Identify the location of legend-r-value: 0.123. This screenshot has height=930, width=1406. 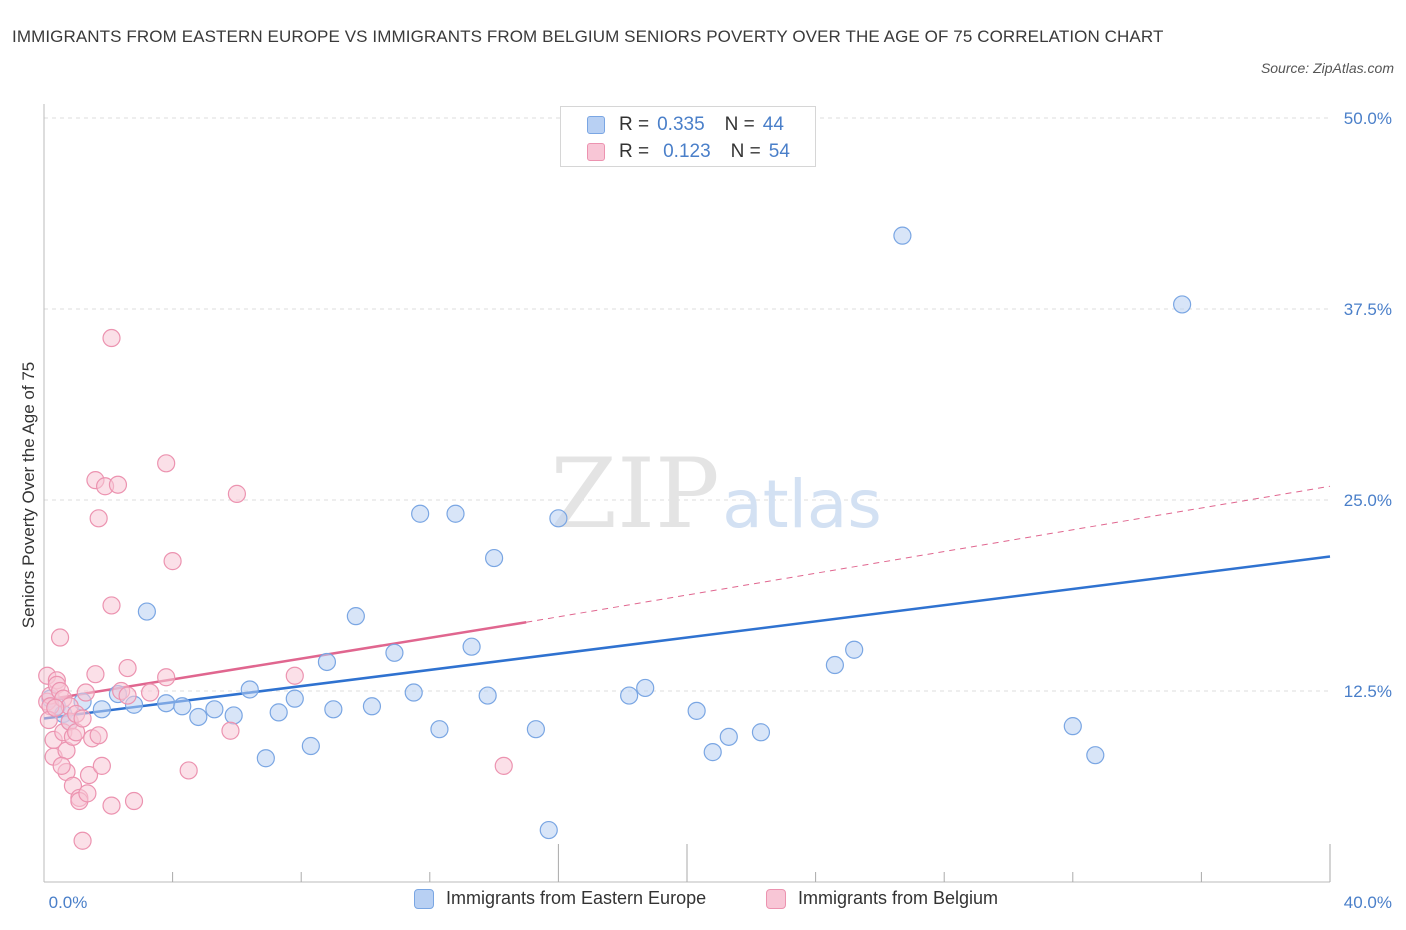
(687, 151).